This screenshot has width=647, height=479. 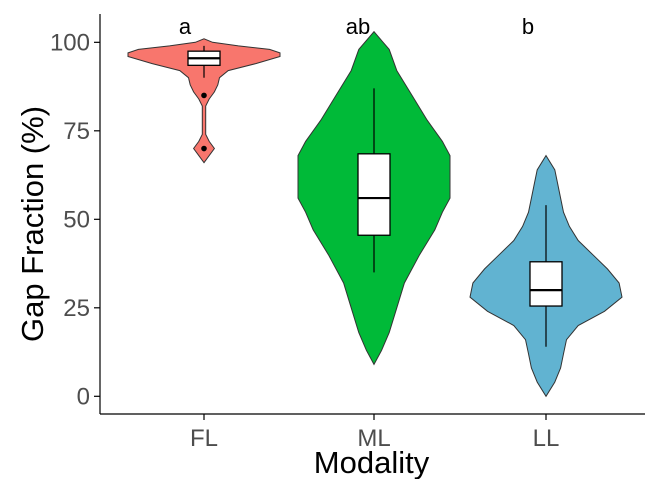 I want to click on x-tick-label: ML, so click(x=373, y=438).